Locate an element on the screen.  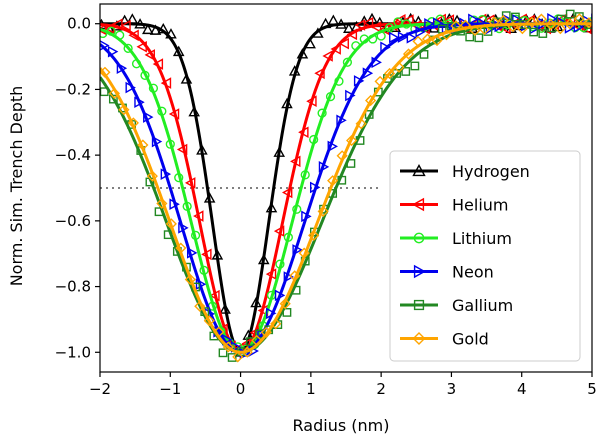
y-tick-label: −0.6 is located at coordinates (73, 221).